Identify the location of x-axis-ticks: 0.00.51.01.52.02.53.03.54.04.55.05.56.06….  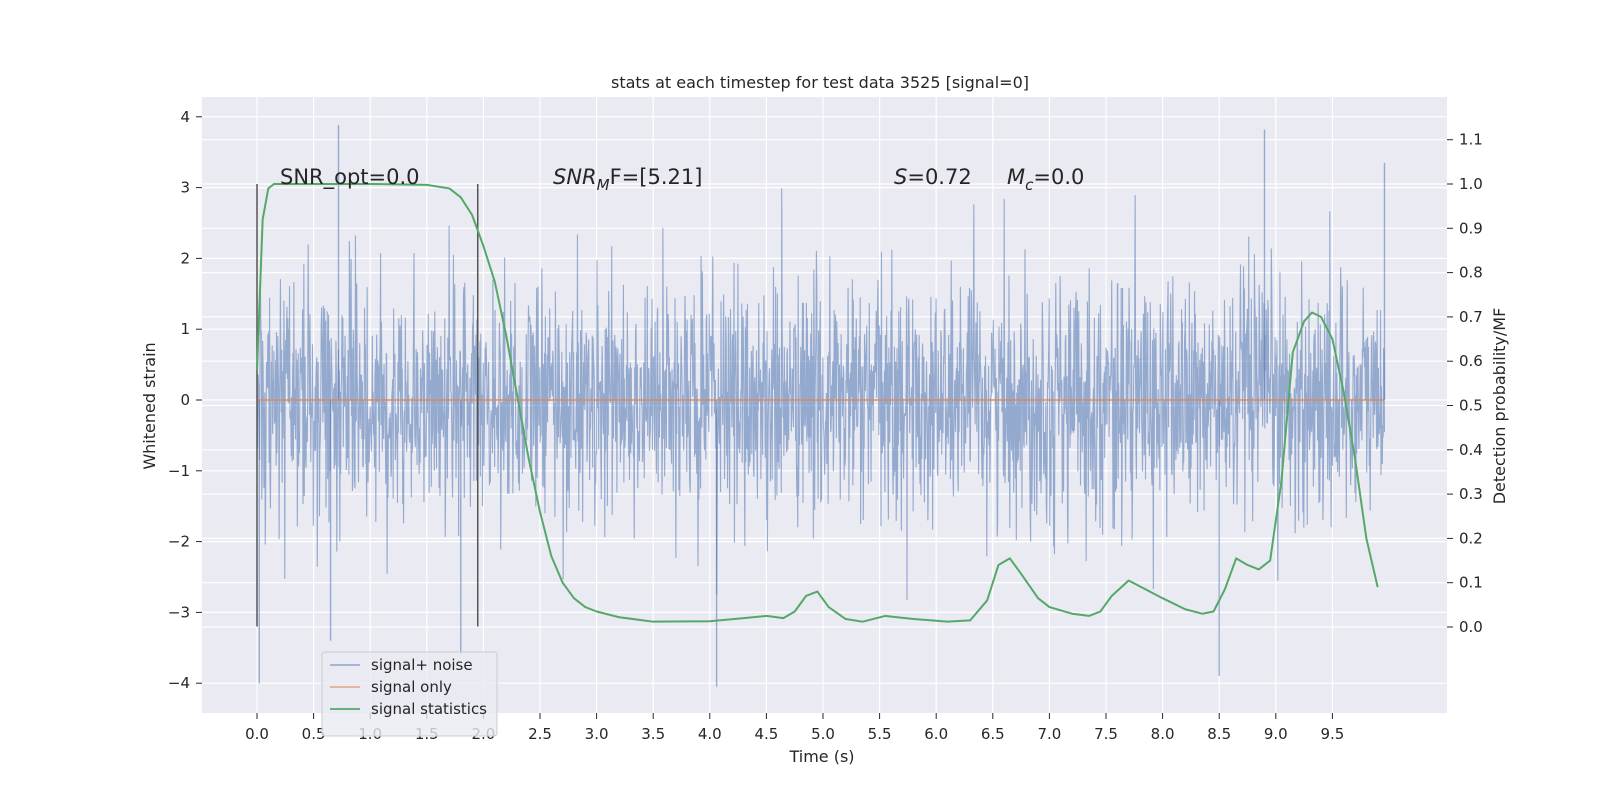
(794, 728).